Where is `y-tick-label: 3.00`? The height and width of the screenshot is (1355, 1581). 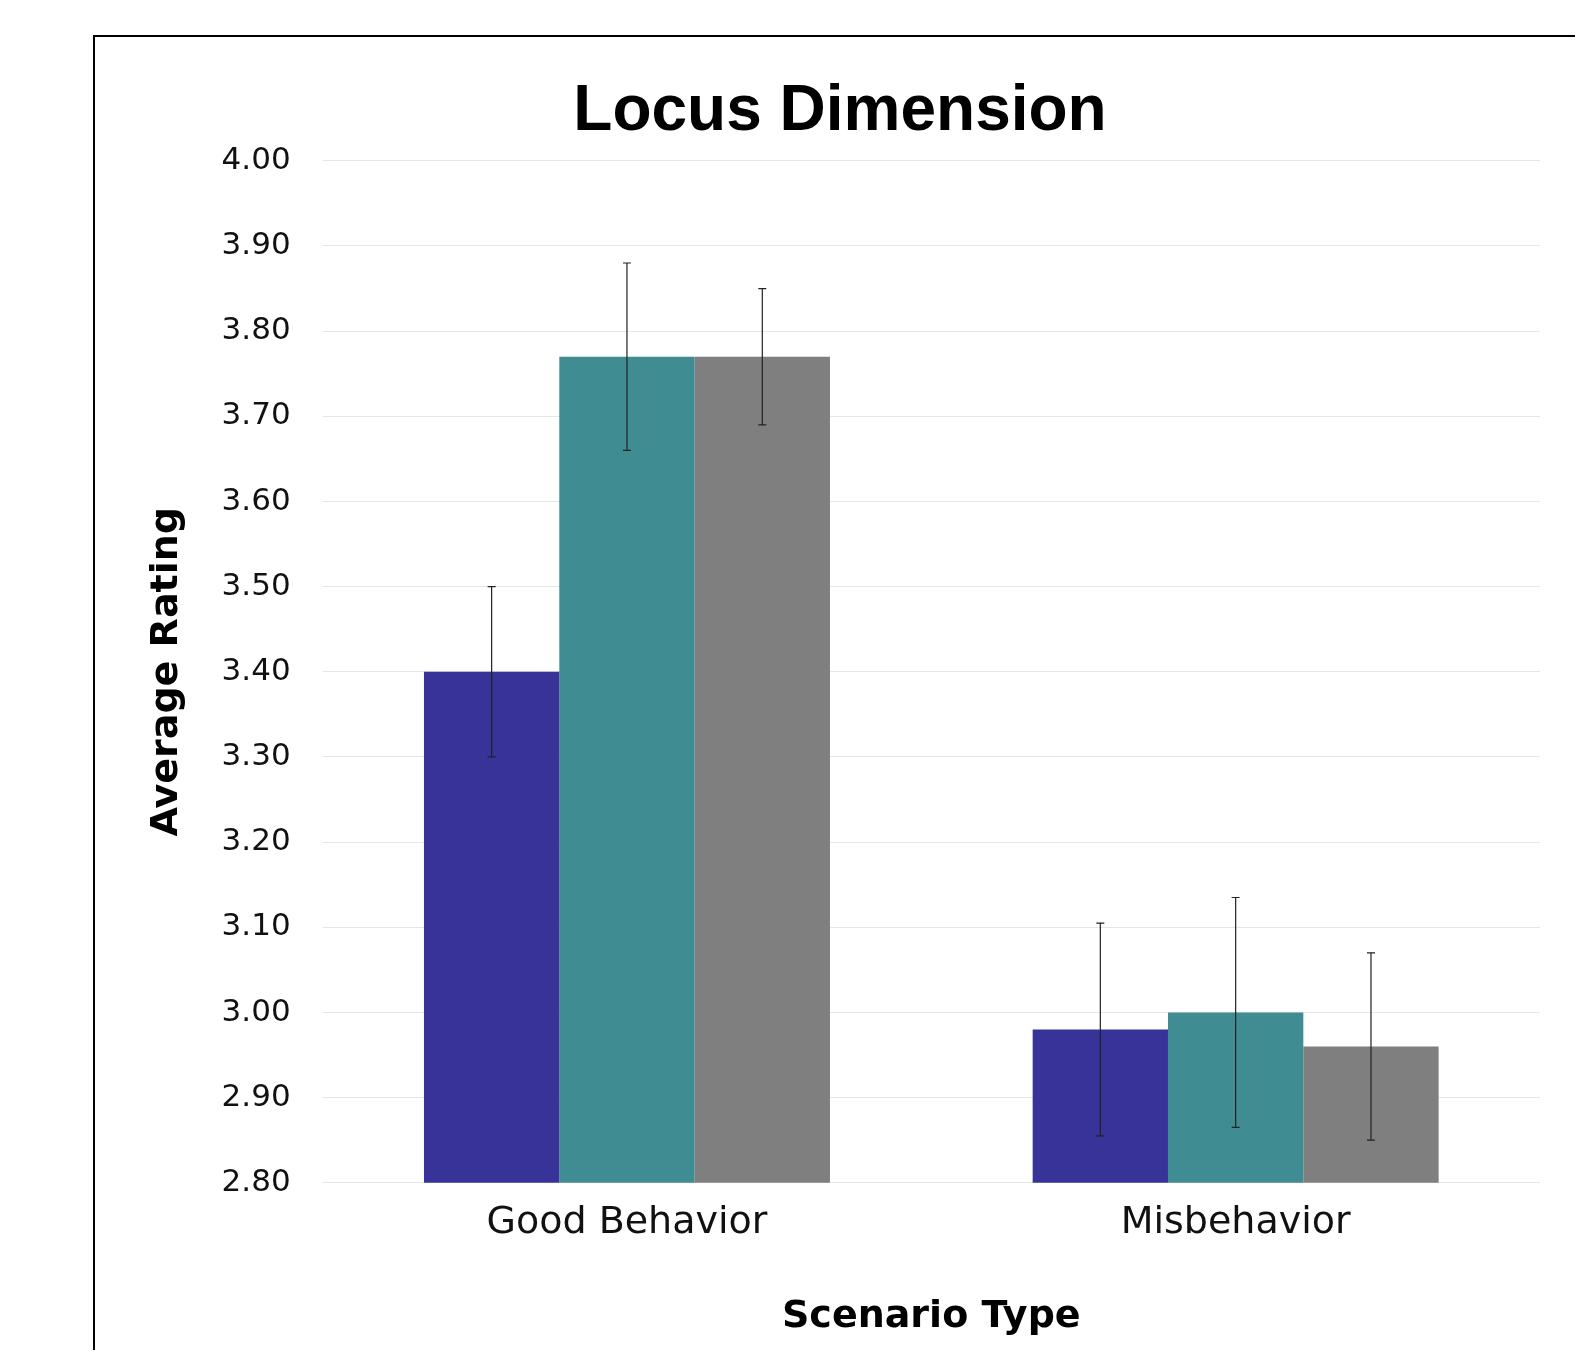 y-tick-label: 3.00 is located at coordinates (256, 1009).